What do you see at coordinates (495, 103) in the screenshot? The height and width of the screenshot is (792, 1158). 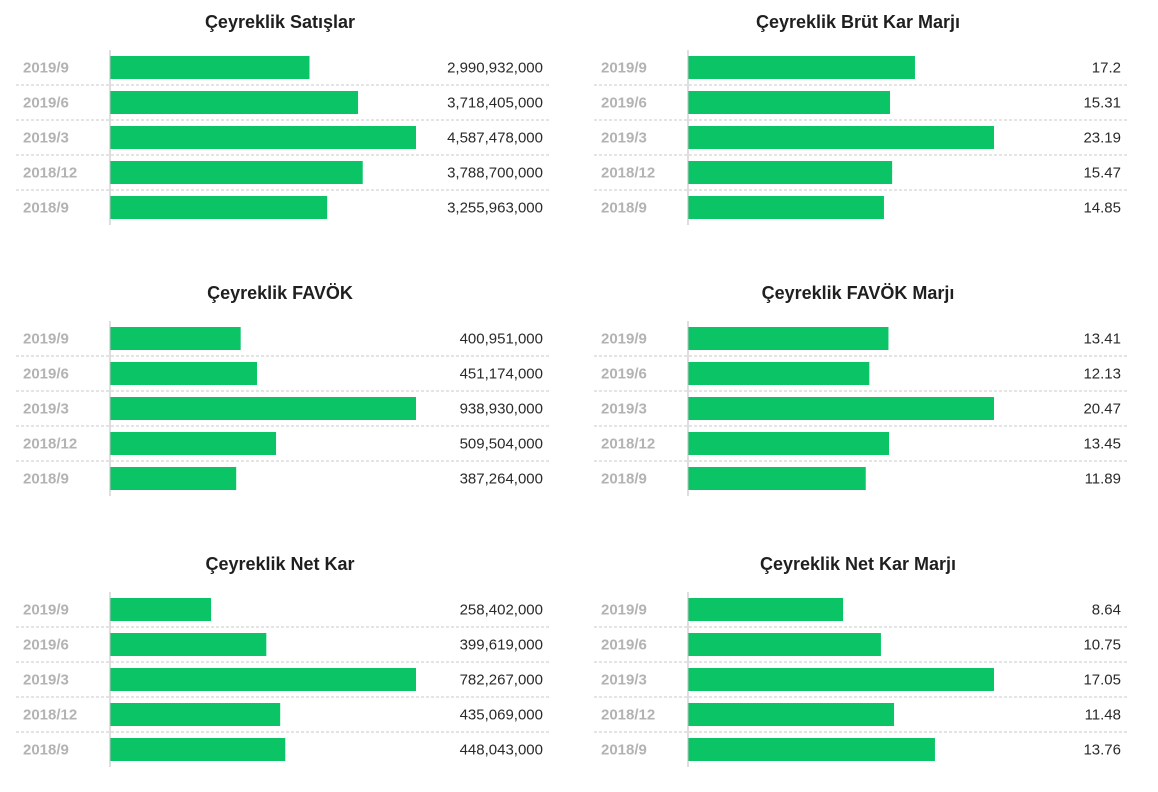 I see `value-label: 3,718,405,000` at bounding box center [495, 103].